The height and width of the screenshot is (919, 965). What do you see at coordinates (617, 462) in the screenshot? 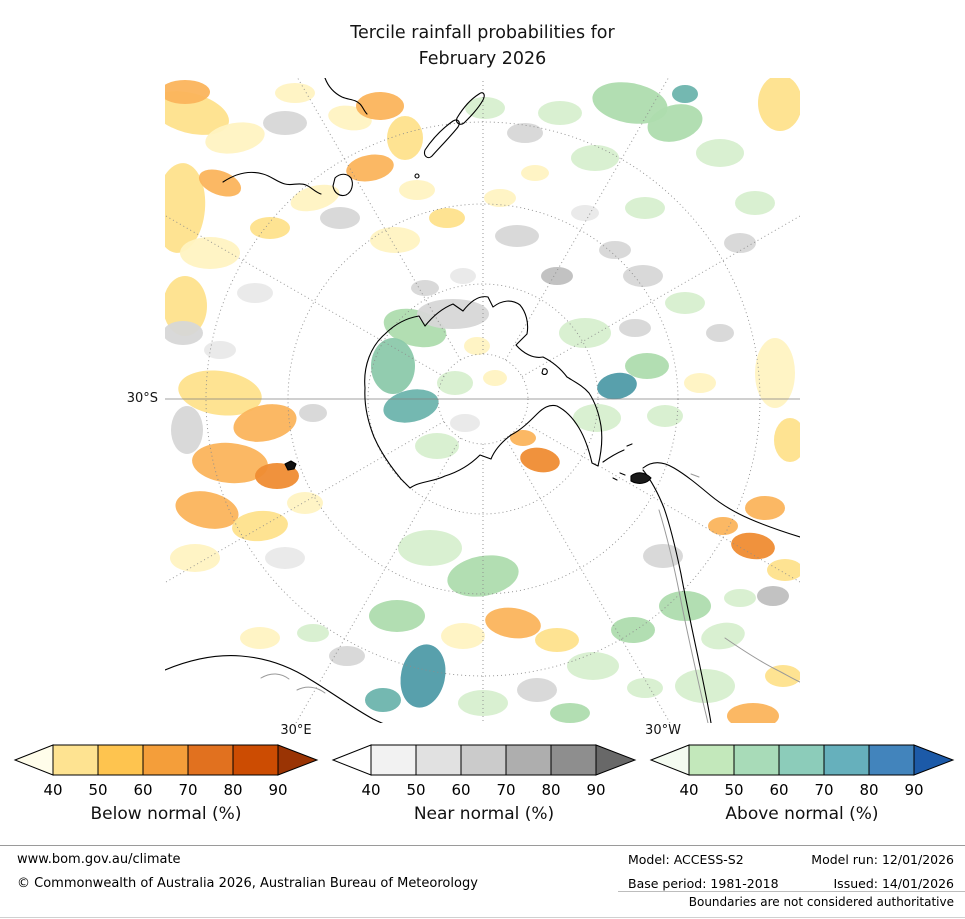
I see `antarctic-peninsula-islands` at bounding box center [617, 462].